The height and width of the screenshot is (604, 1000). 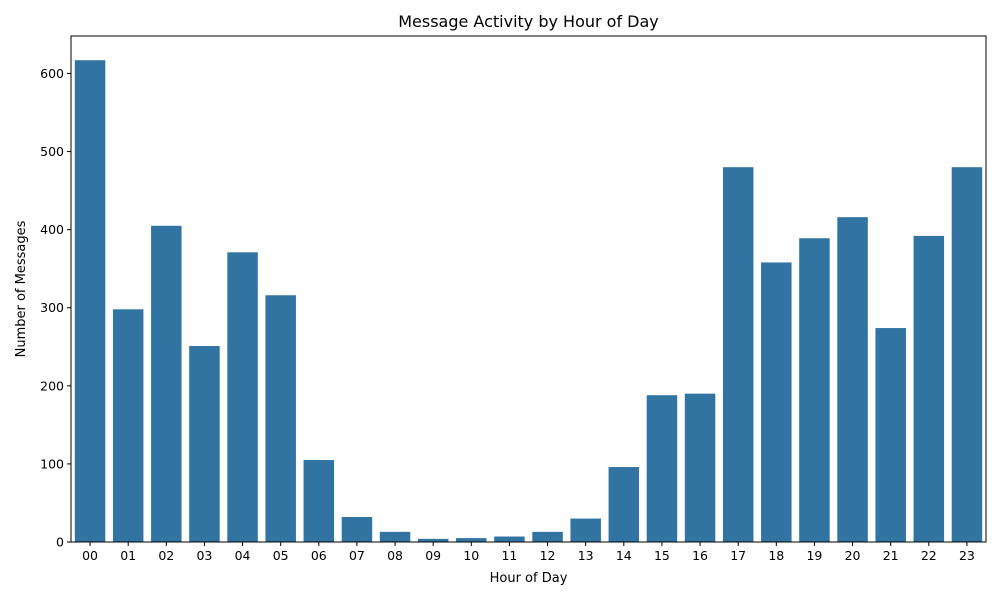 What do you see at coordinates (357, 555) in the screenshot?
I see `x-tick-label: 07` at bounding box center [357, 555].